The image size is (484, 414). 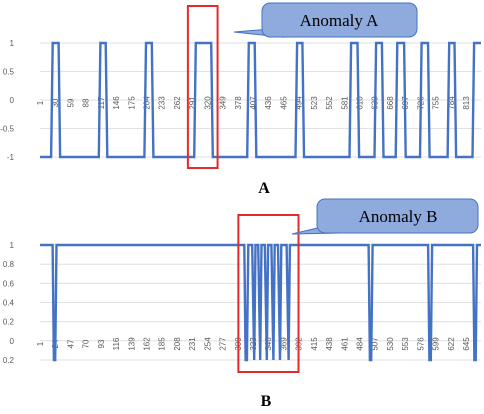 What do you see at coordinates (283, 103) in the screenshot?
I see `x-tick-label: 465` at bounding box center [283, 103].